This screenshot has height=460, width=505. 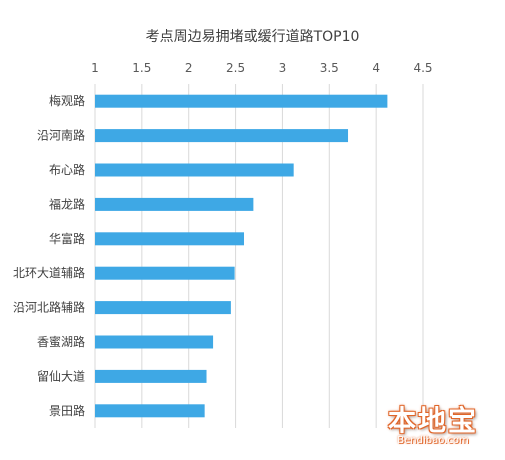 I want to click on chart-title: 考点周边易拥堵或缓行道路TOP10, so click(x=252, y=37).